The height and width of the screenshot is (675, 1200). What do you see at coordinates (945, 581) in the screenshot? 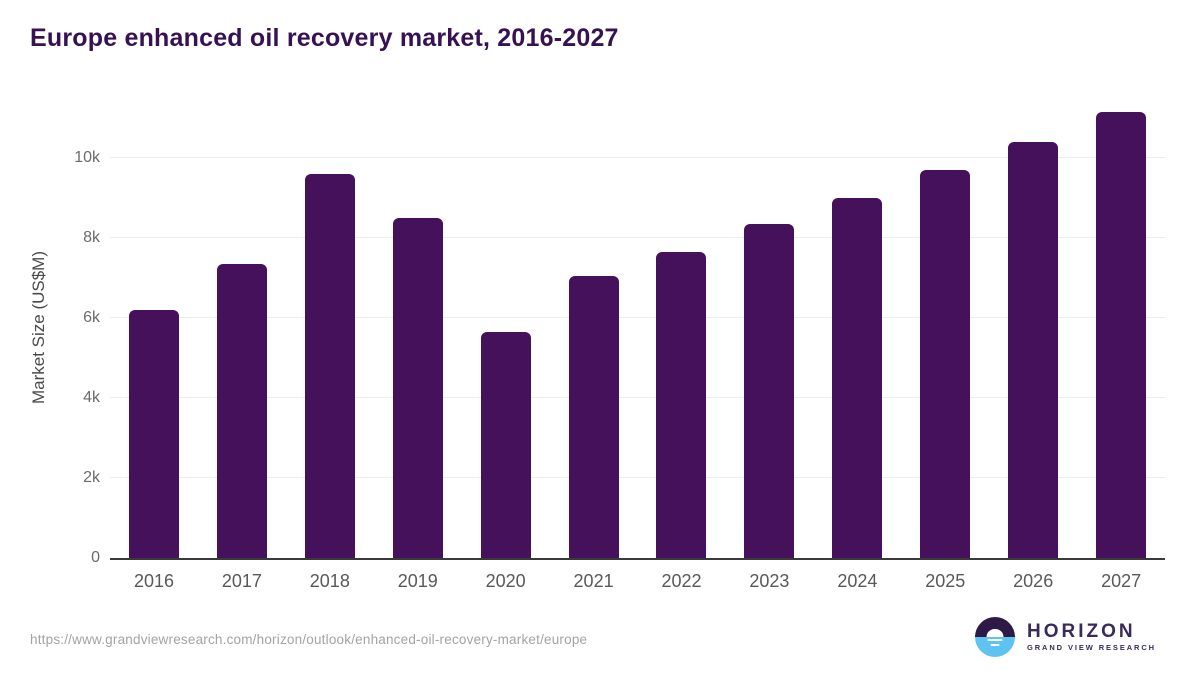
I see `x-tick-label: 2025` at bounding box center [945, 581].